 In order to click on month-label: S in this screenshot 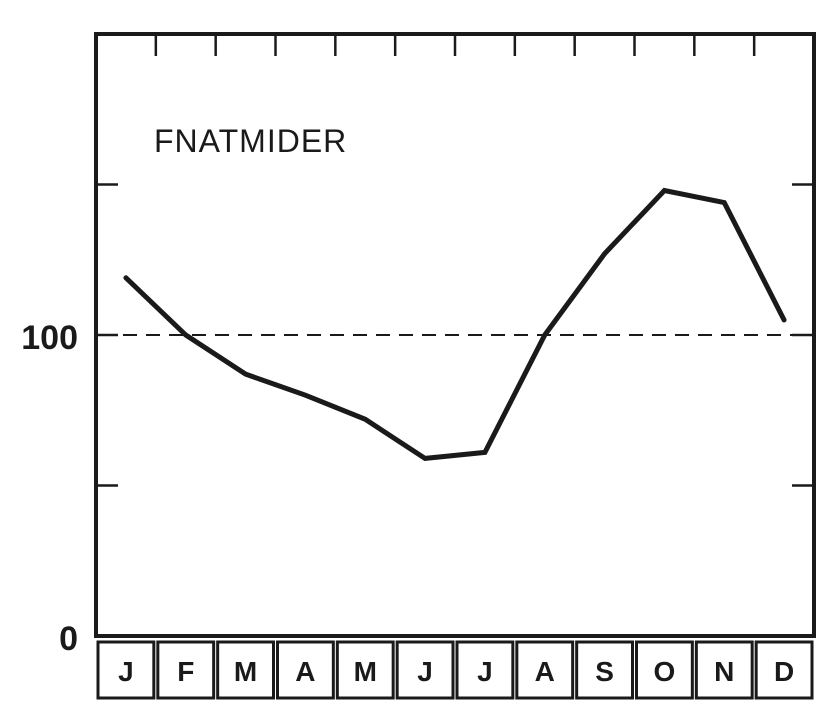, I will do `click(604, 671)`.